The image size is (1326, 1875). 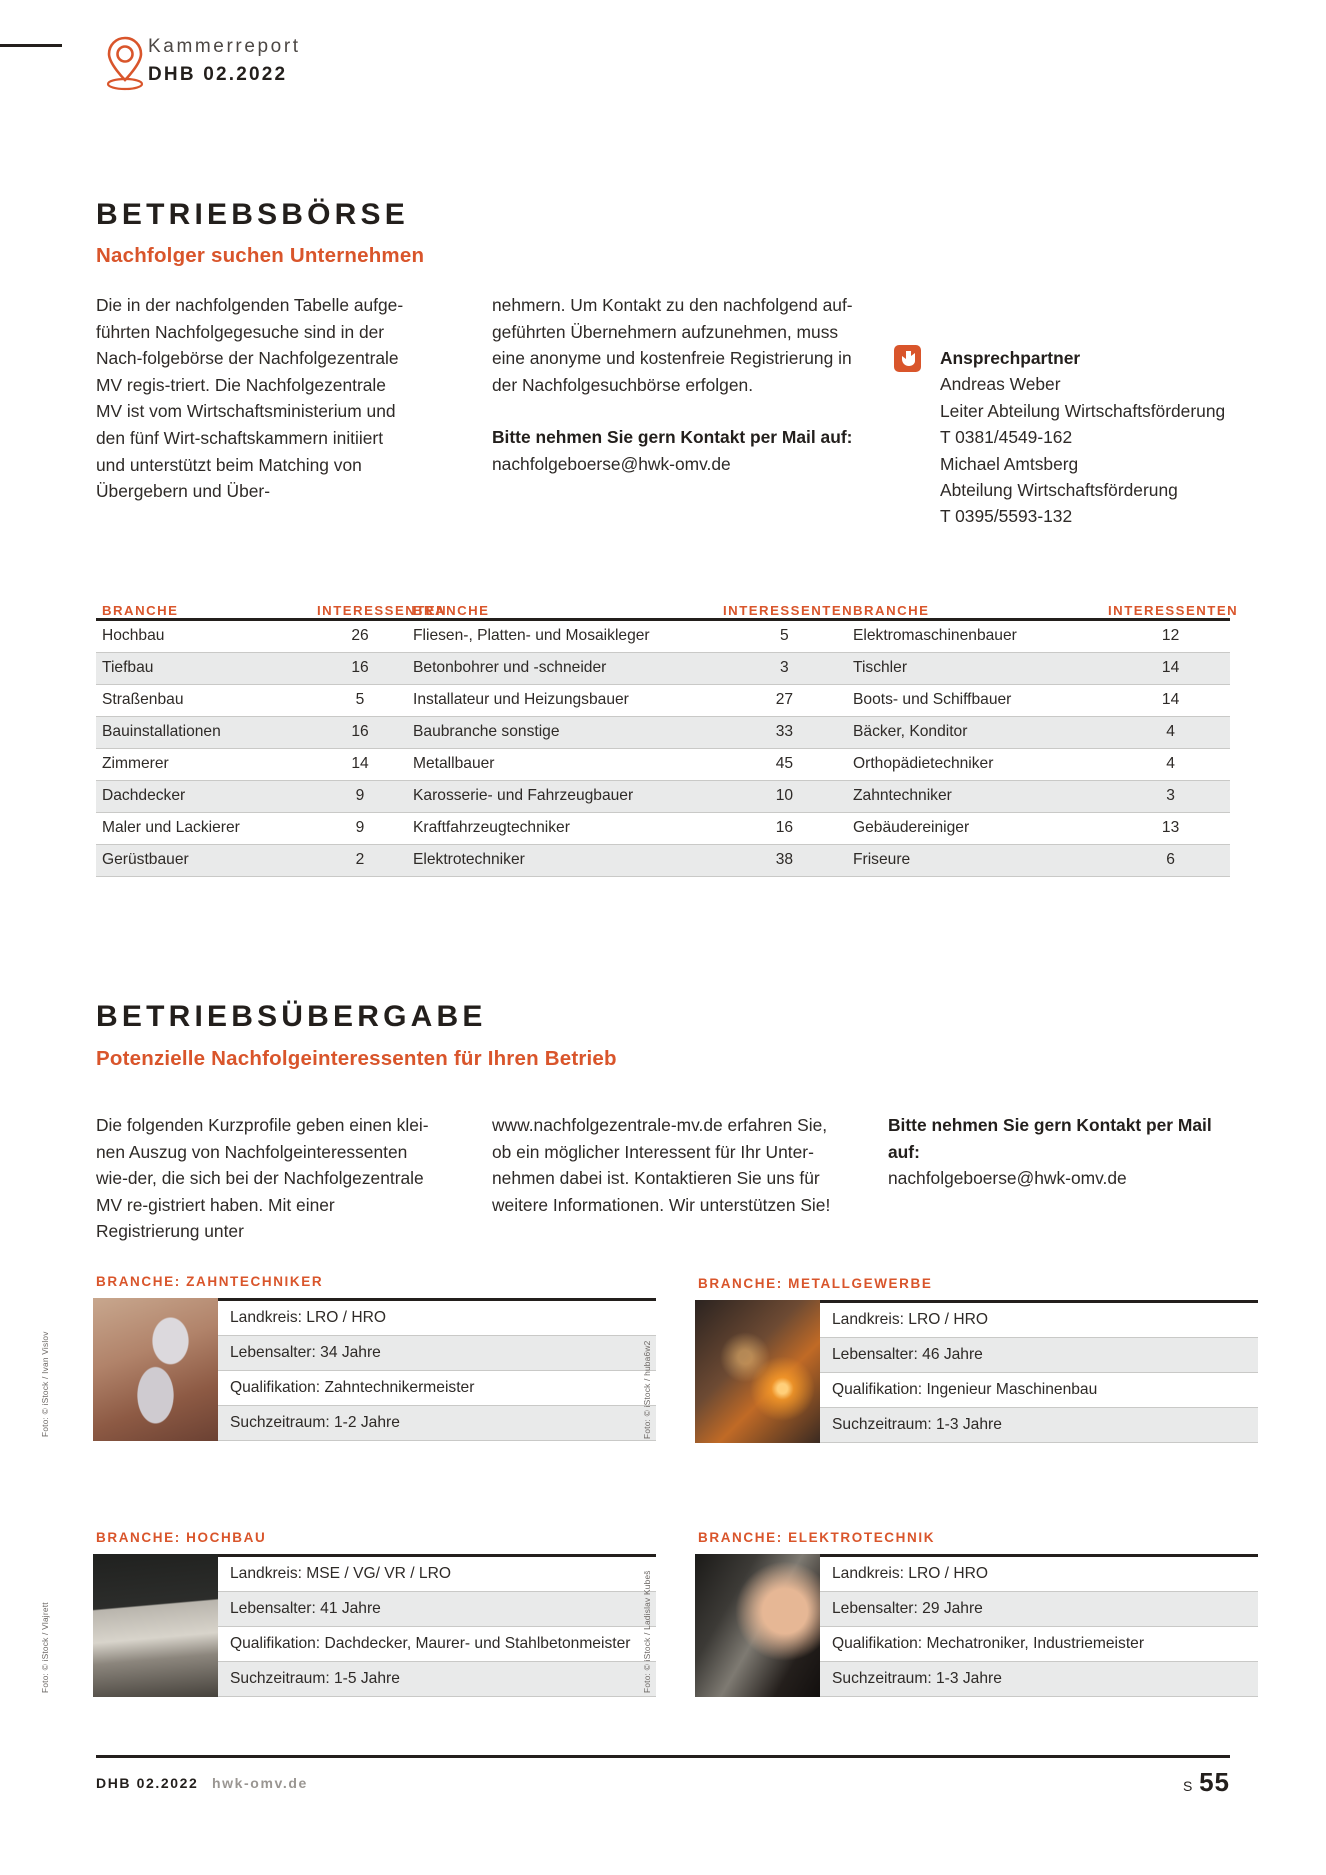 What do you see at coordinates (647, 1389) in the screenshot?
I see `photo-credit-1: Foto: © iStock / huba6w2` at bounding box center [647, 1389].